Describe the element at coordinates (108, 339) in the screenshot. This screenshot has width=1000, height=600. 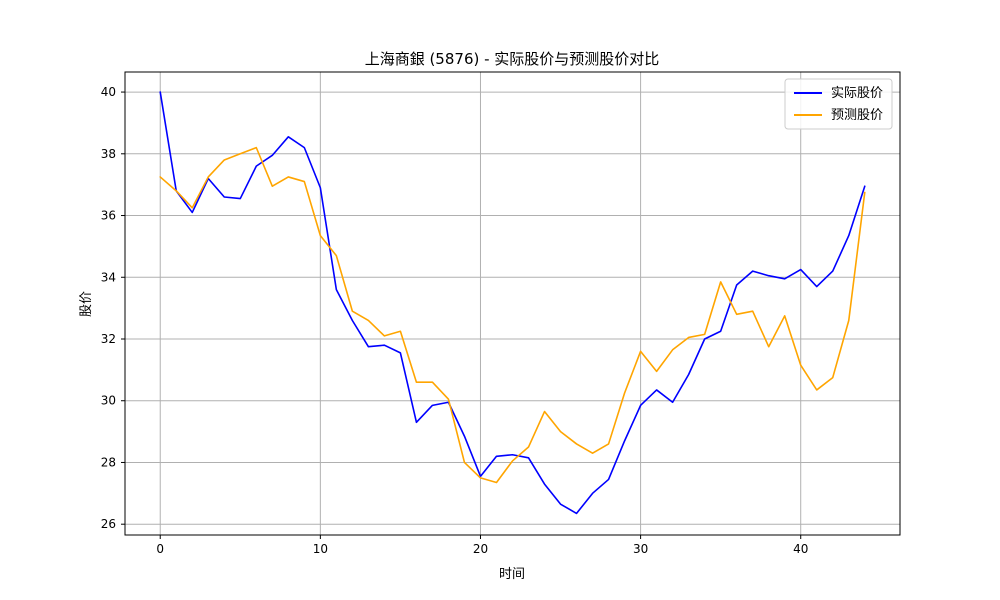
I see `y-tick-label: 32` at that location.